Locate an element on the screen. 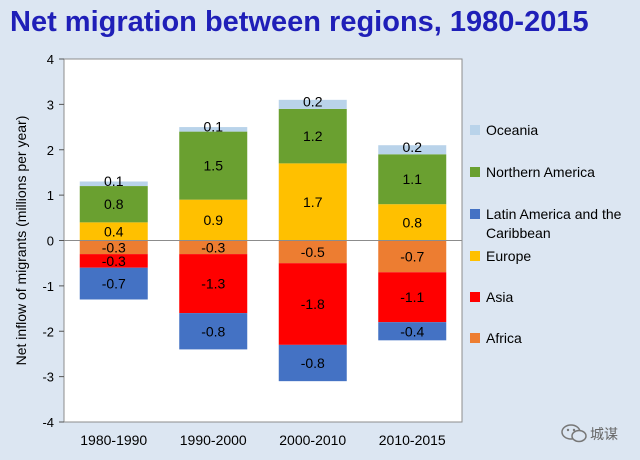 This screenshot has width=640, height=460. y-tick-label: 1 is located at coordinates (50, 195).